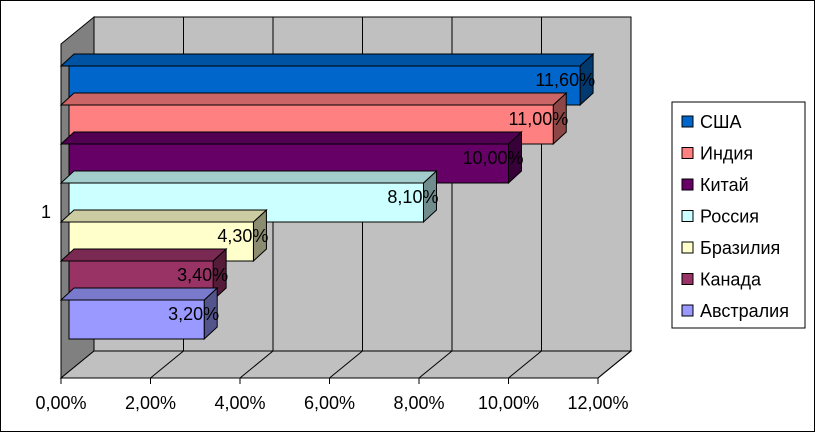 The height and width of the screenshot is (432, 815). What do you see at coordinates (239, 403) in the screenshot?
I see `x-tick-label: 4,00%` at bounding box center [239, 403].